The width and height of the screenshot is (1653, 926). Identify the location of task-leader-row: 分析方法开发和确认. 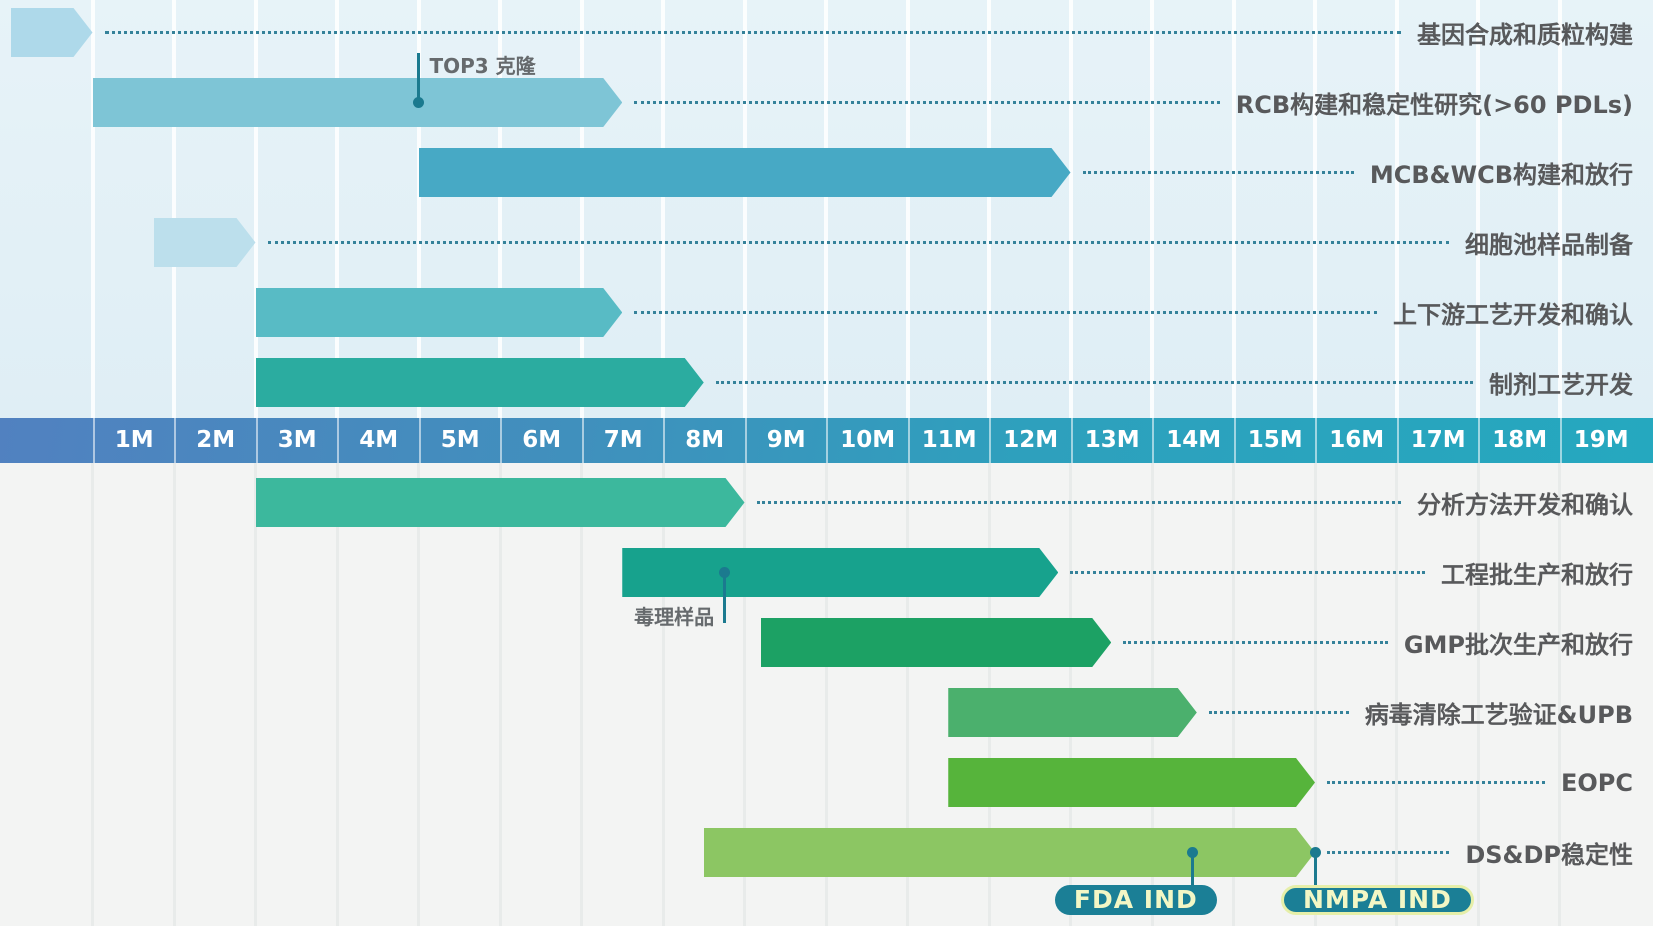
(1194, 504).